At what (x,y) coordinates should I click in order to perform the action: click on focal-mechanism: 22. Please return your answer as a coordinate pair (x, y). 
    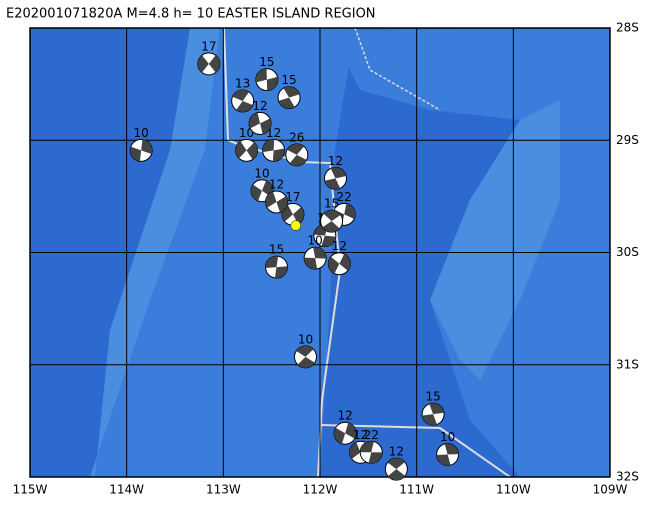
    Looking at the image, I should click on (371, 446).